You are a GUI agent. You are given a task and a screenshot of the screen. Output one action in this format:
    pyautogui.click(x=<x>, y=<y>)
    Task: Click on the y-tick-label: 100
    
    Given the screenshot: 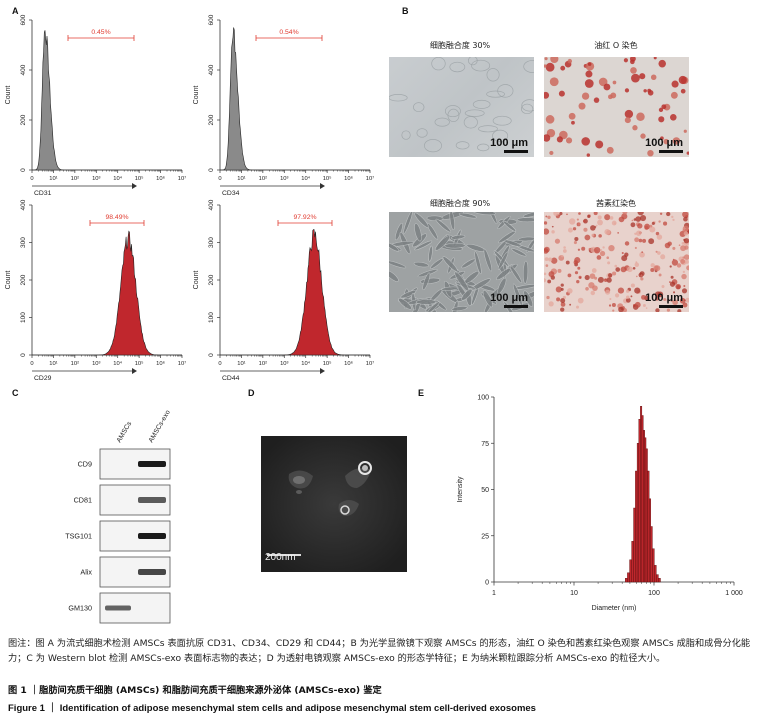 What is the action you would take?
    pyautogui.click(x=211, y=317)
    